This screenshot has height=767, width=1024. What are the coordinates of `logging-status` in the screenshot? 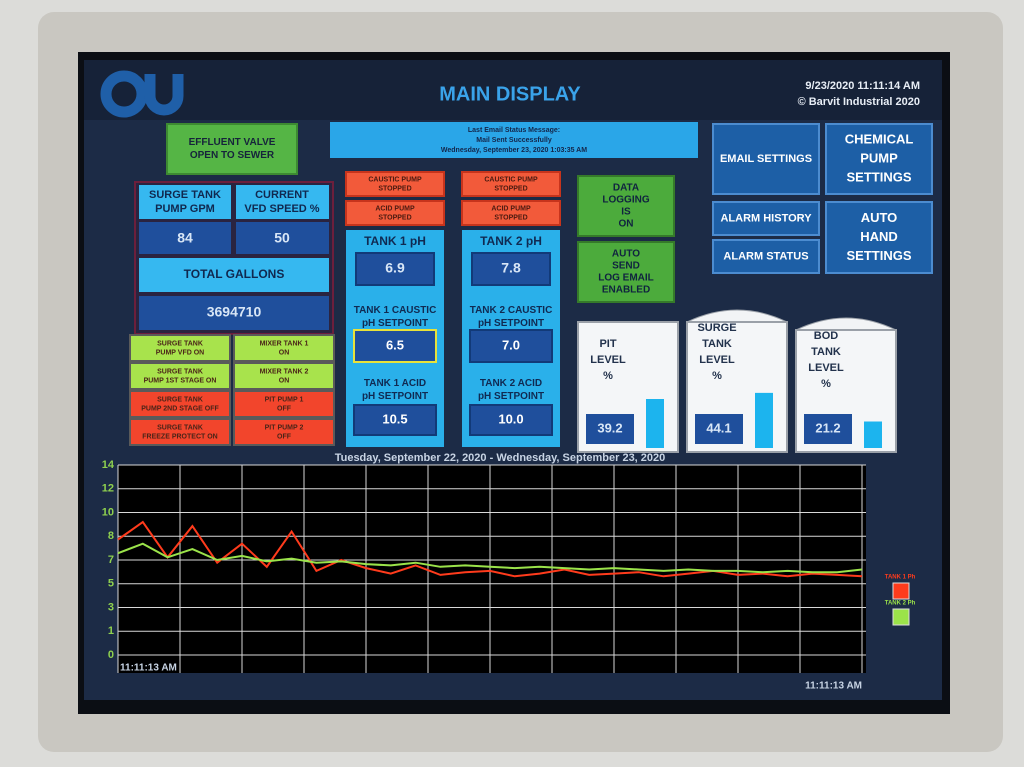 It's located at (626, 206).